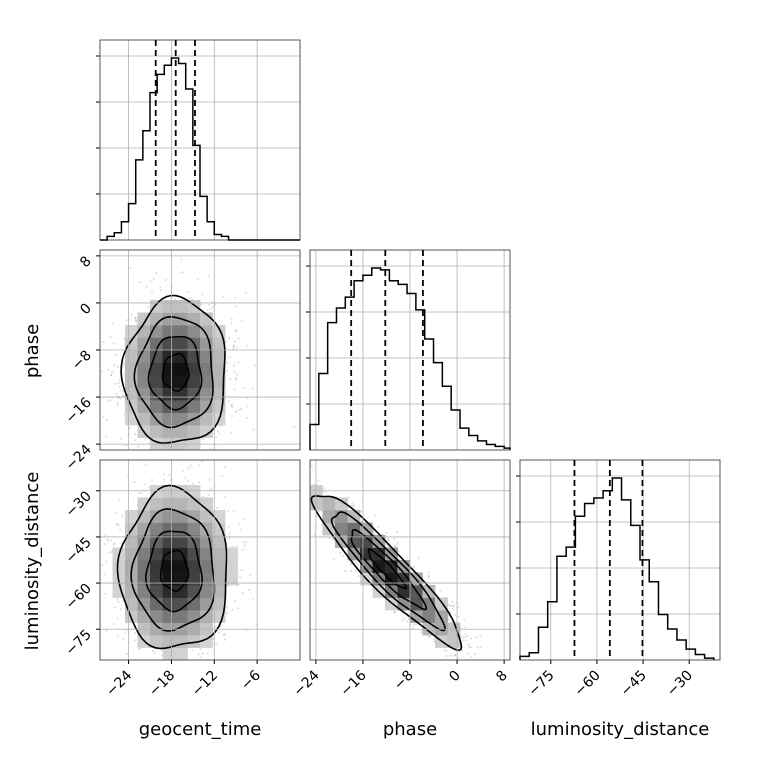 The height and width of the screenshot is (760, 760). I want to click on histogram-phase, so click(410, 358).